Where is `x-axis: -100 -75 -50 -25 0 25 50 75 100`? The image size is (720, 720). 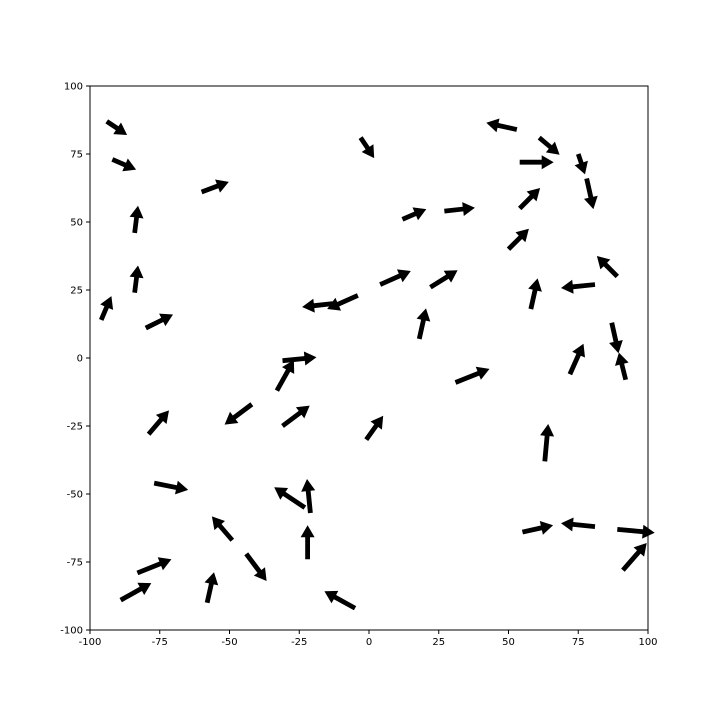
x-axis: -100 -75 -50 -25 0 25 50 75 100 is located at coordinates (368, 639).